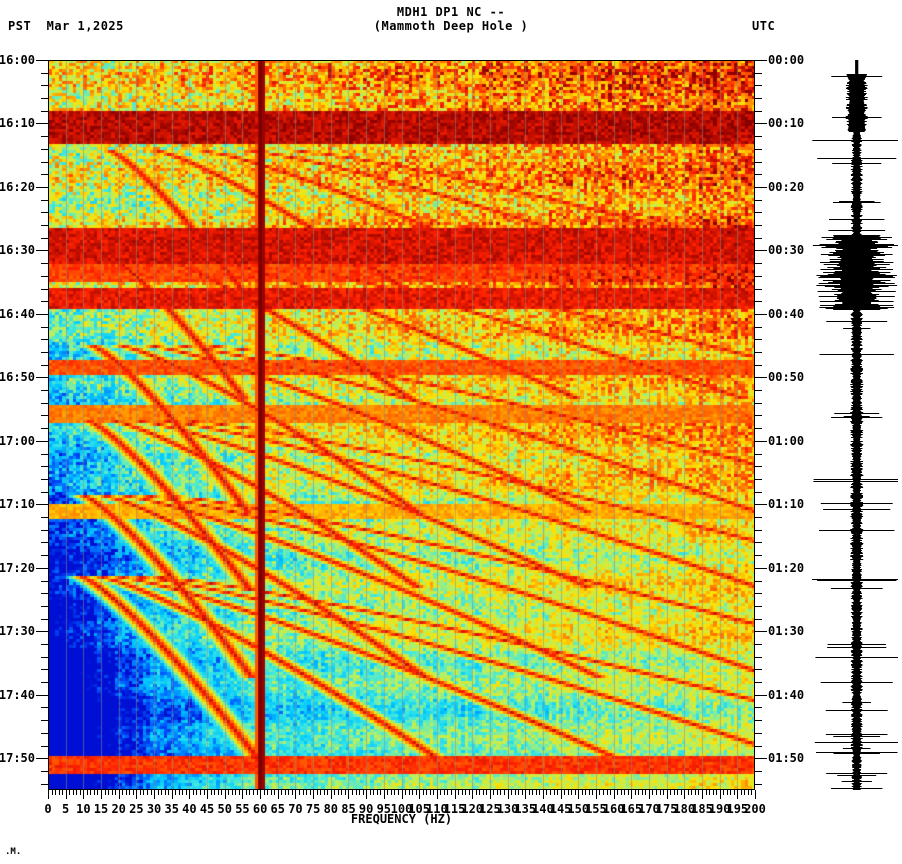 This screenshot has width=902, height=864. Describe the element at coordinates (17, 504) in the screenshot. I see `pst-time-label: 17:10` at that location.